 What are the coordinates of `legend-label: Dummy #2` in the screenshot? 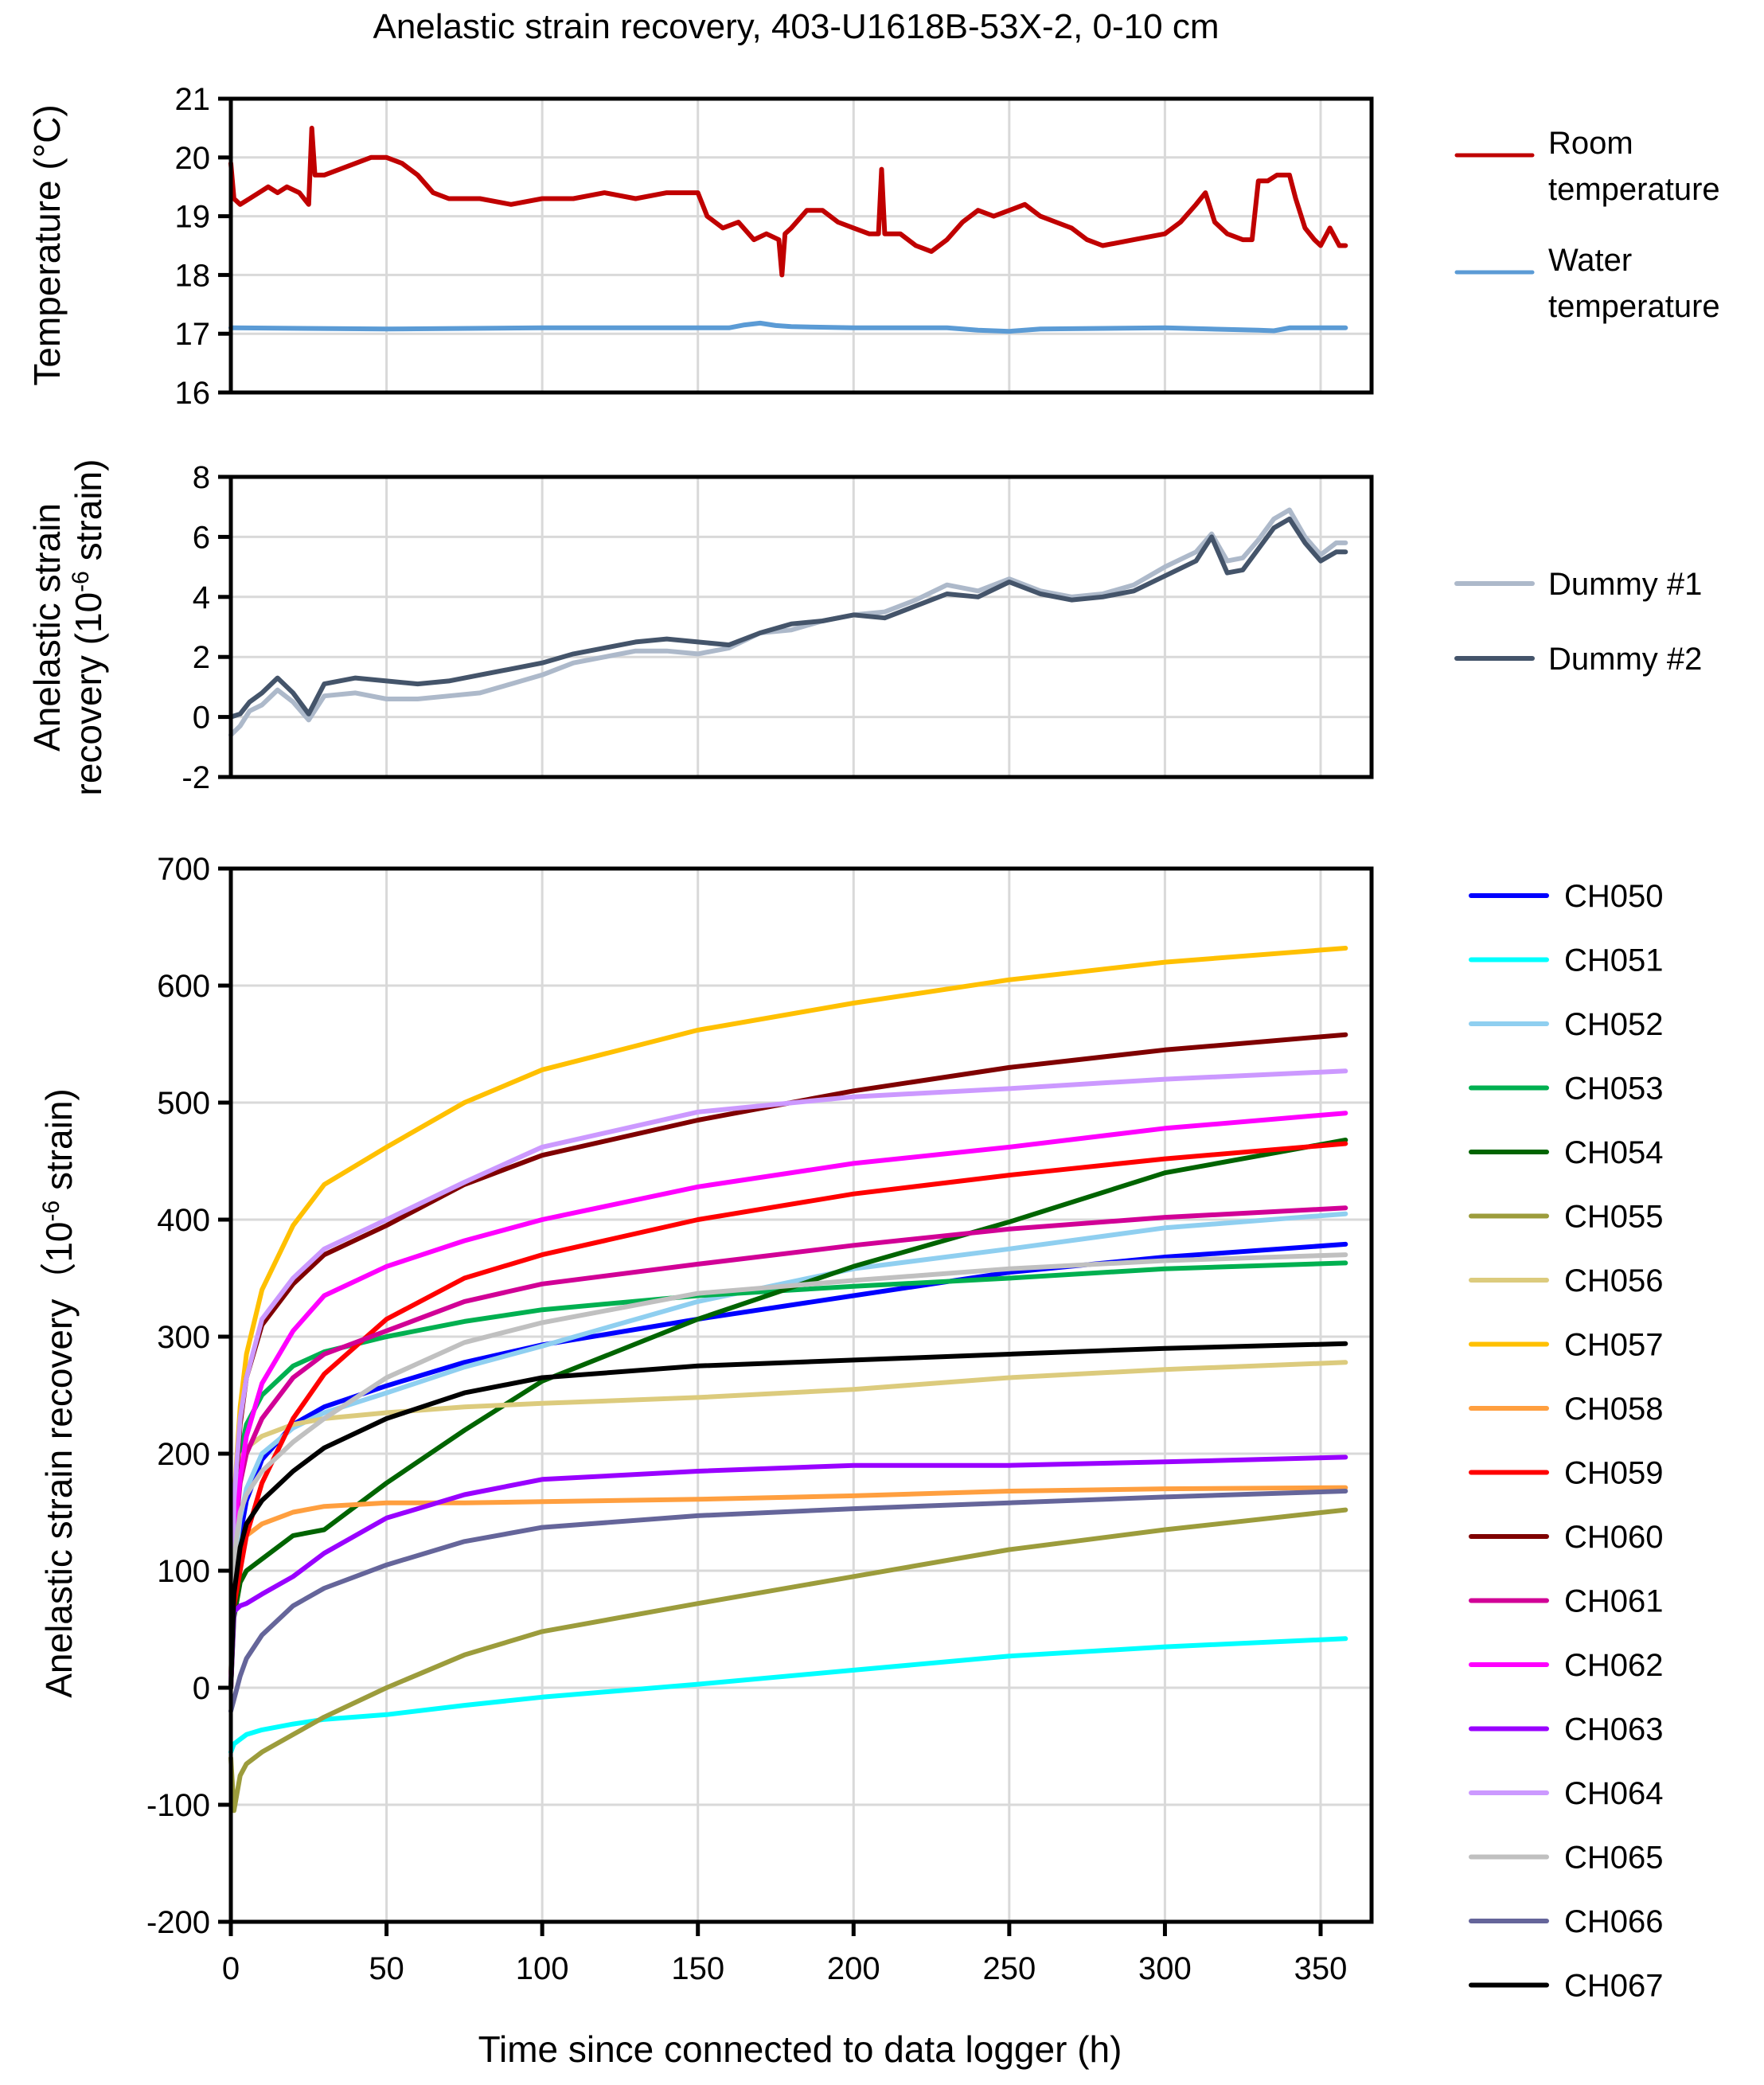 It's located at (1625, 659).